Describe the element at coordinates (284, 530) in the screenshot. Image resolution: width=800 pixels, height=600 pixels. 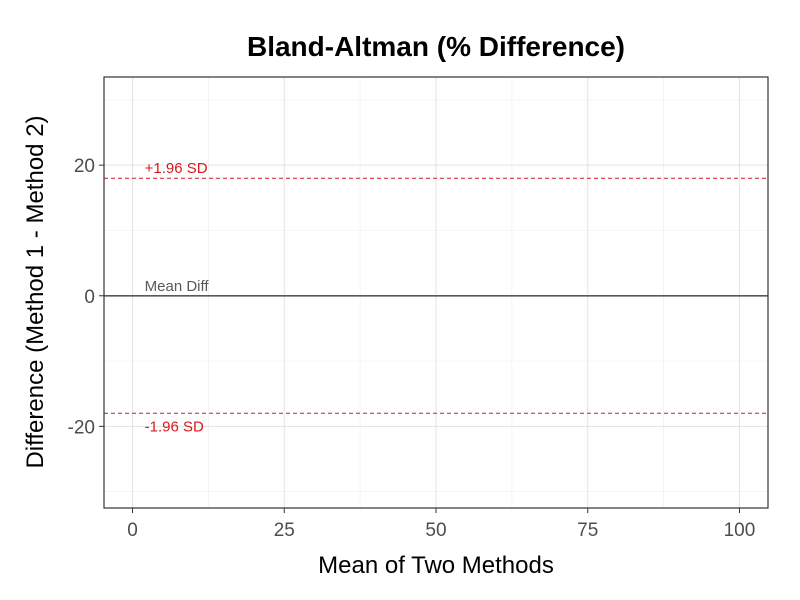
I see `x-tick-label: 25` at that location.